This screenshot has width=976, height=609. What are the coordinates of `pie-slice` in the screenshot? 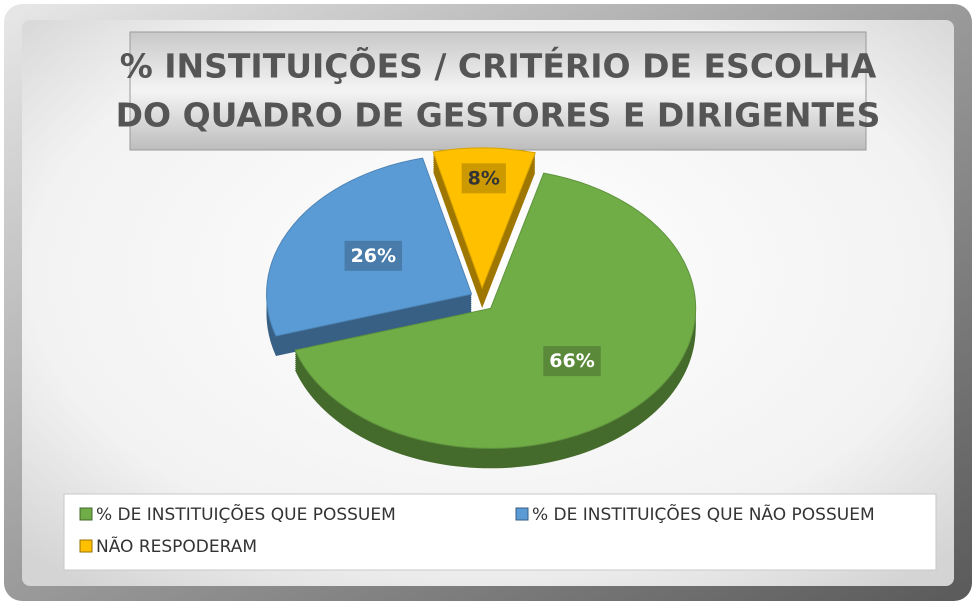 It's located at (484, 218).